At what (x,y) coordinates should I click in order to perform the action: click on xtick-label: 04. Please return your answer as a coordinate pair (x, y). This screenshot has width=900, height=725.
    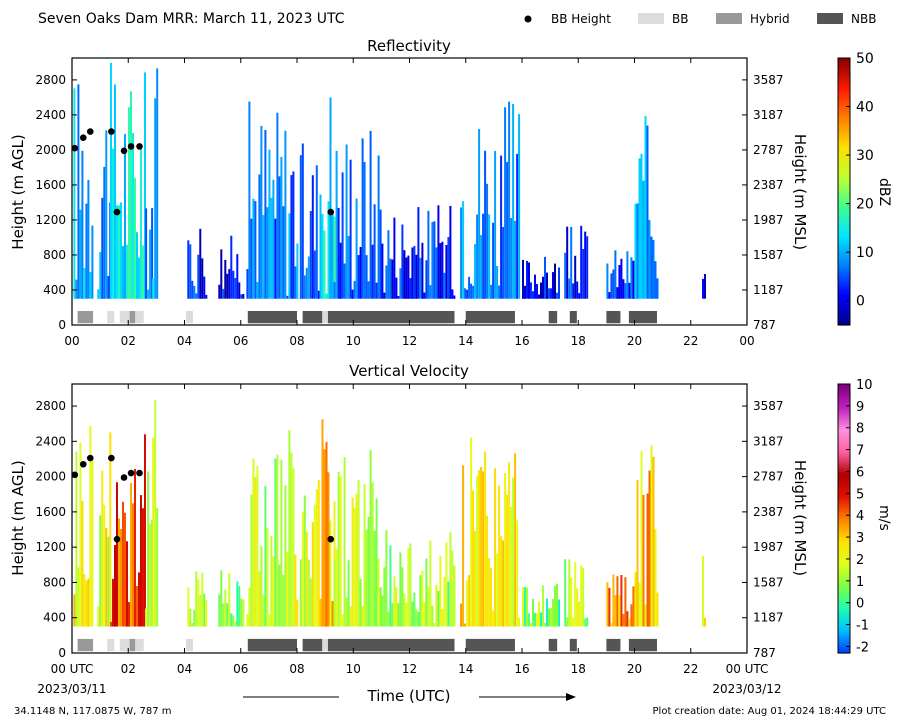
    Looking at the image, I should click on (184, 669).